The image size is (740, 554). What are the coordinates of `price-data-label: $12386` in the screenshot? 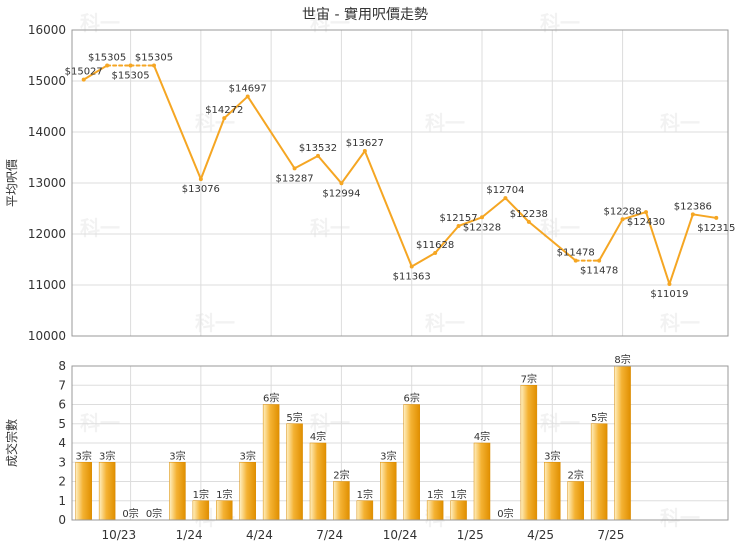 It's located at (693, 206).